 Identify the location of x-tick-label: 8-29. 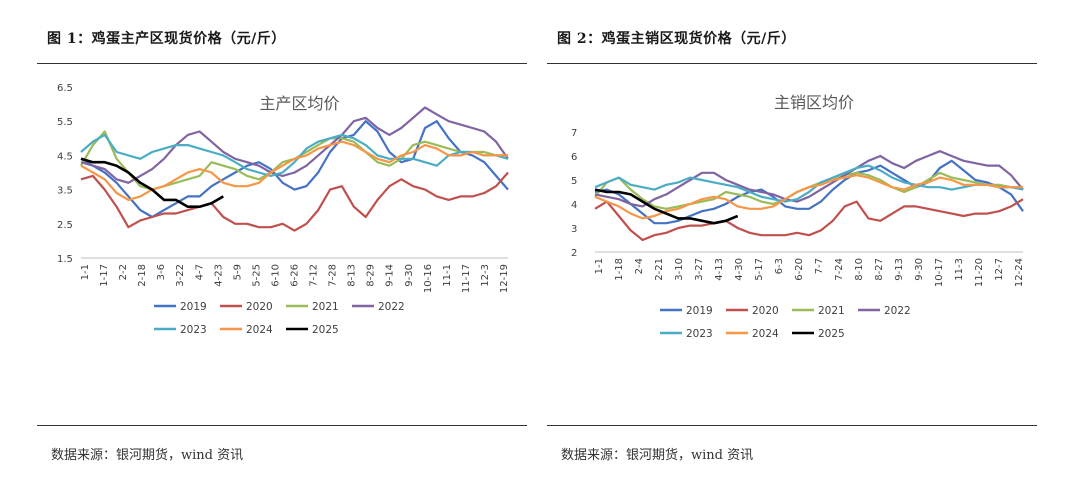
(371, 275).